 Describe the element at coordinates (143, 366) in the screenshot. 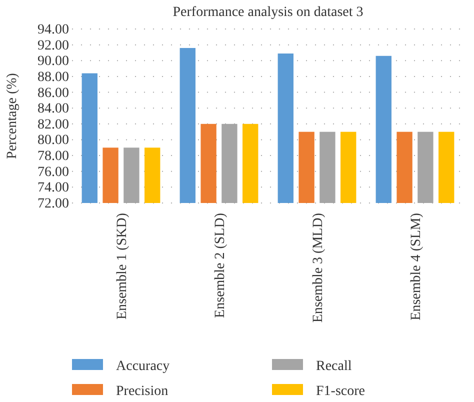

I see `legend-label: Accuracy` at that location.